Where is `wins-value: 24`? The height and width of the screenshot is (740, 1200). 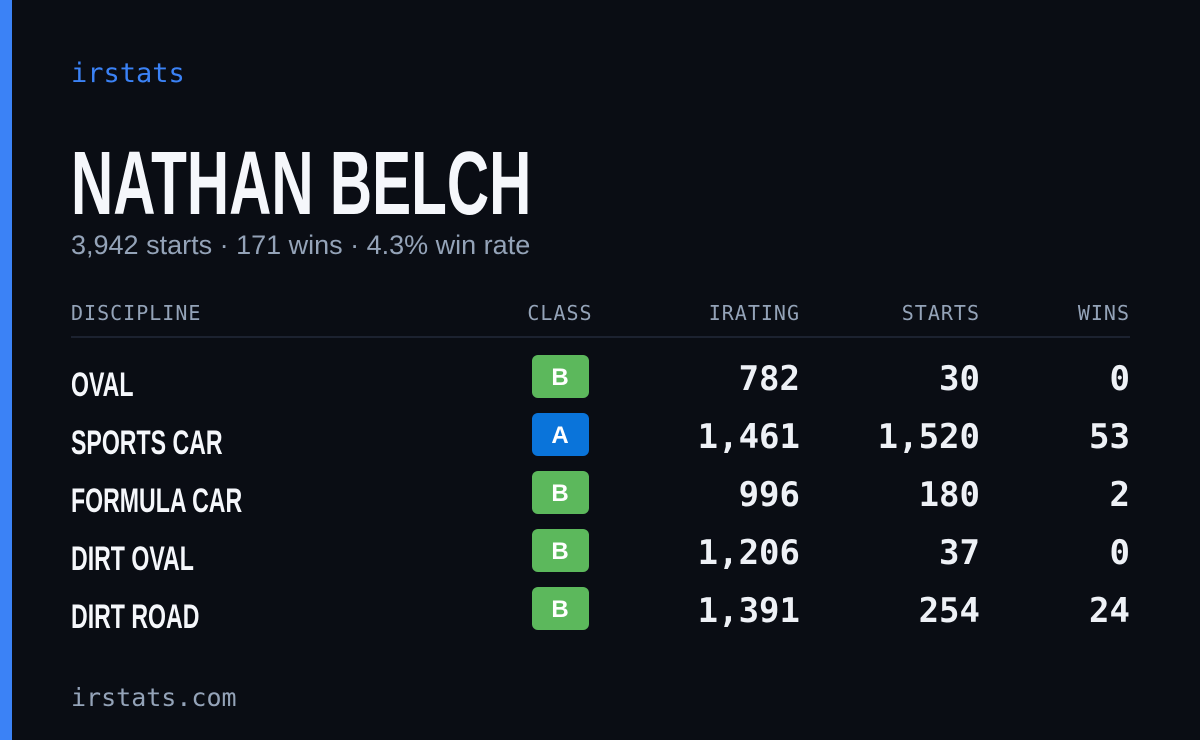
wins-value: 24 is located at coordinates (1109, 611).